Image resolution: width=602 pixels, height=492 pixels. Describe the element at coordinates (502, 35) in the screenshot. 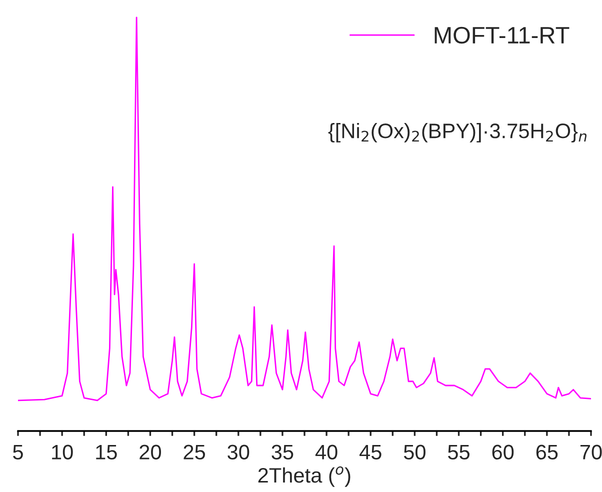

I see `legend-label: MOFT-11-RT` at that location.